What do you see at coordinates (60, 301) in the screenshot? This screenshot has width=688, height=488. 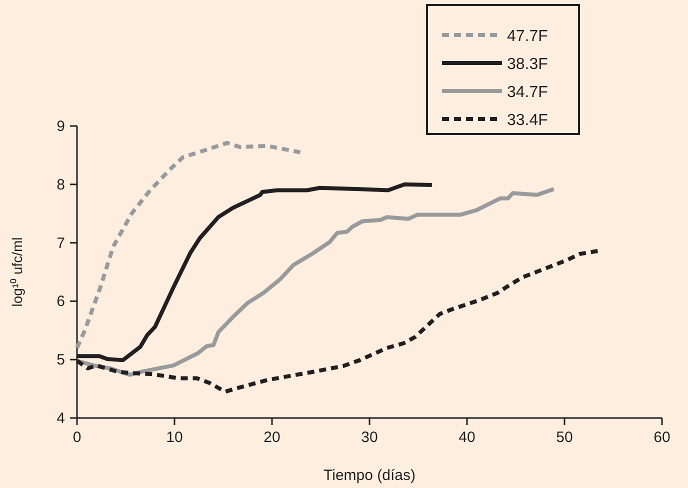 I see `y-tick-label: 6` at bounding box center [60, 301].